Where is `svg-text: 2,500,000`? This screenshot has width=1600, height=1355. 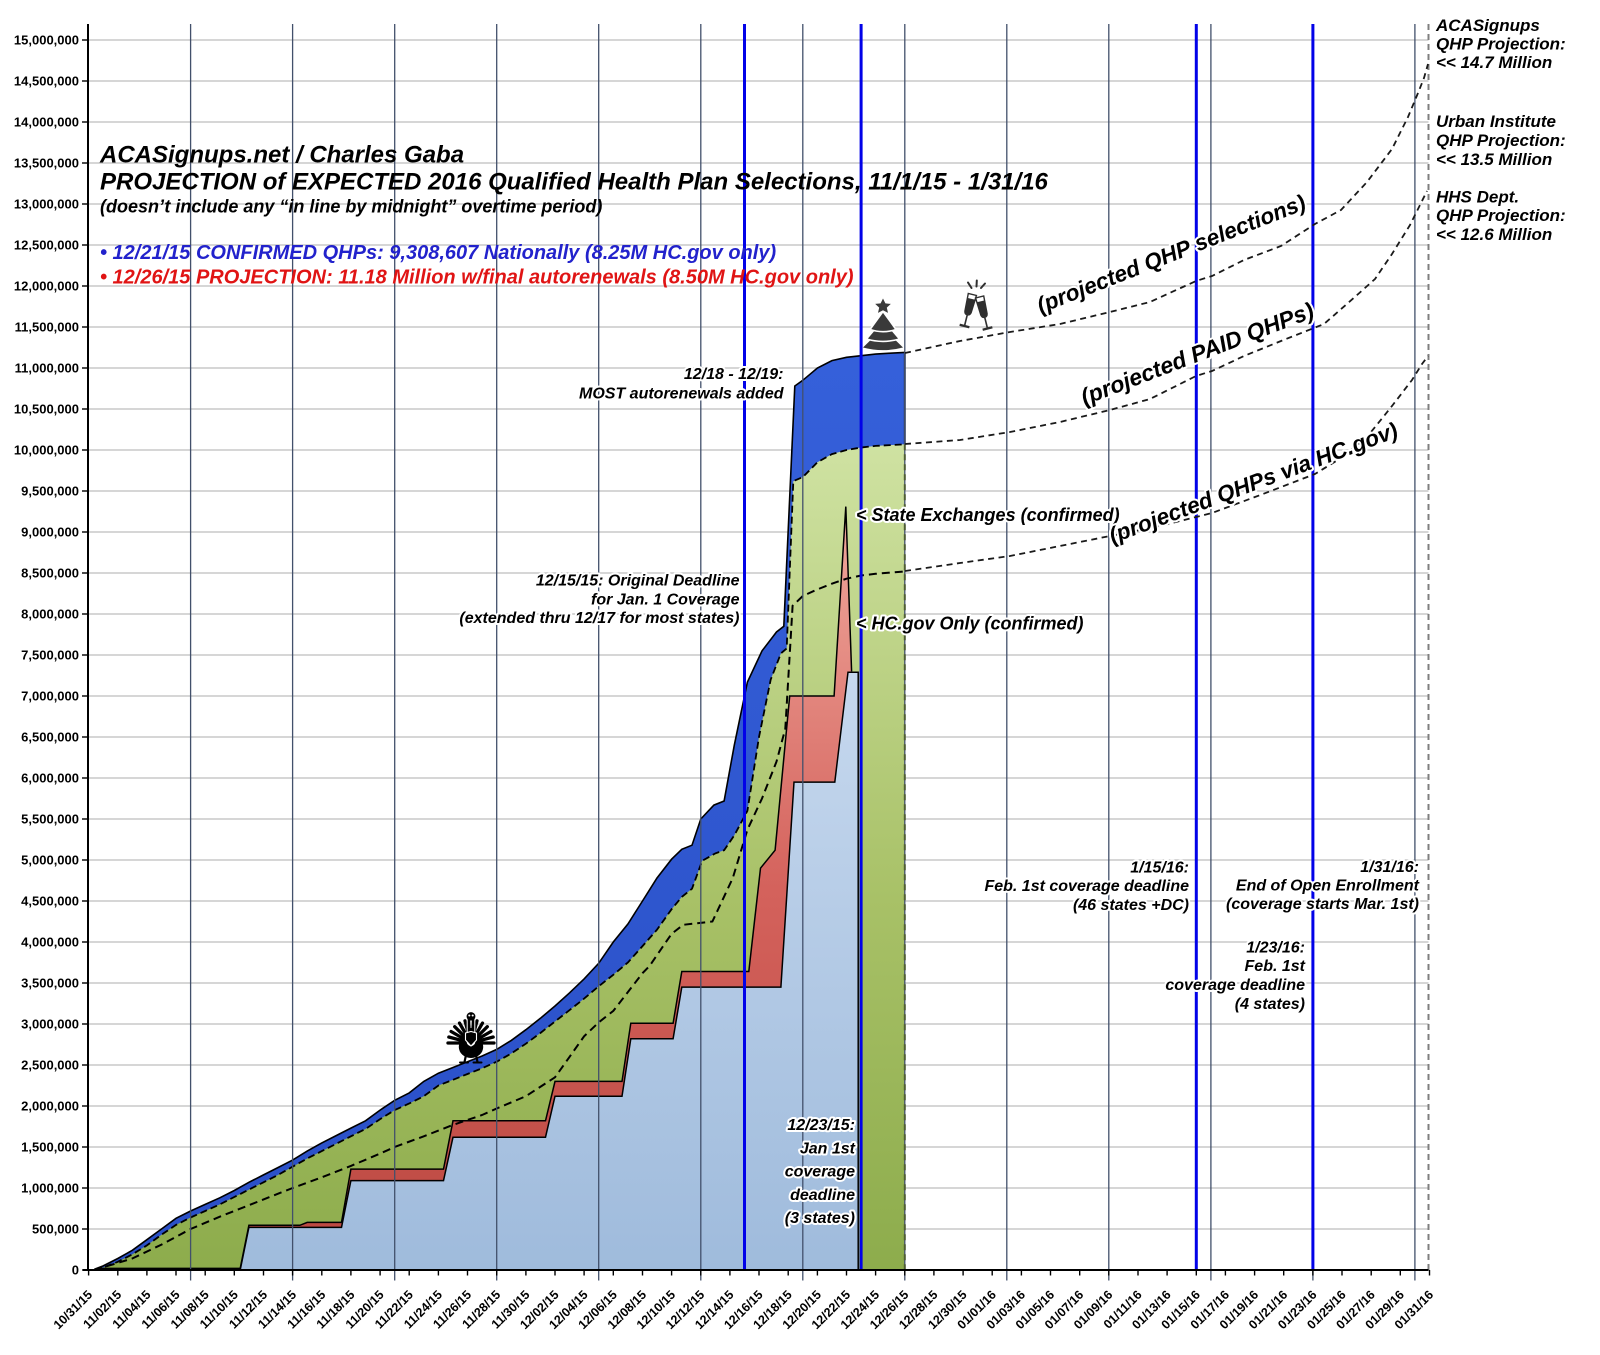 svg-text: 2,500,000 is located at coordinates (50, 1065).